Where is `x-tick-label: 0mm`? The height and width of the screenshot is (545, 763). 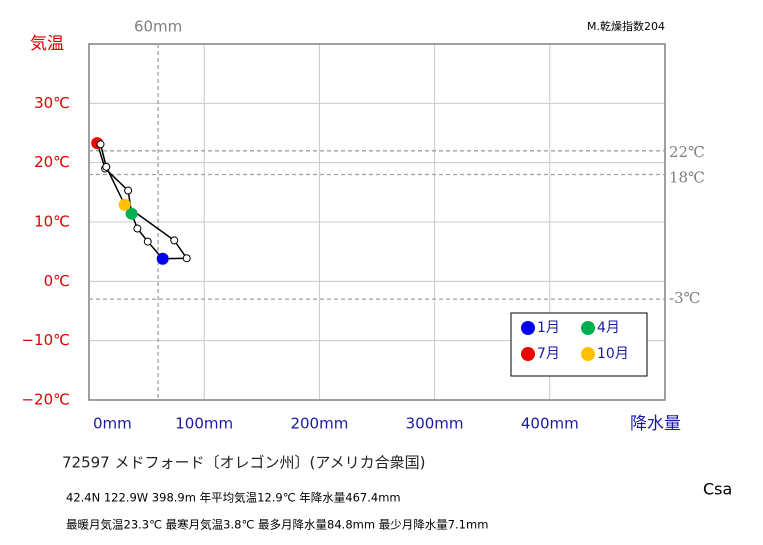 x-tick-label: 0mm is located at coordinates (112, 424).